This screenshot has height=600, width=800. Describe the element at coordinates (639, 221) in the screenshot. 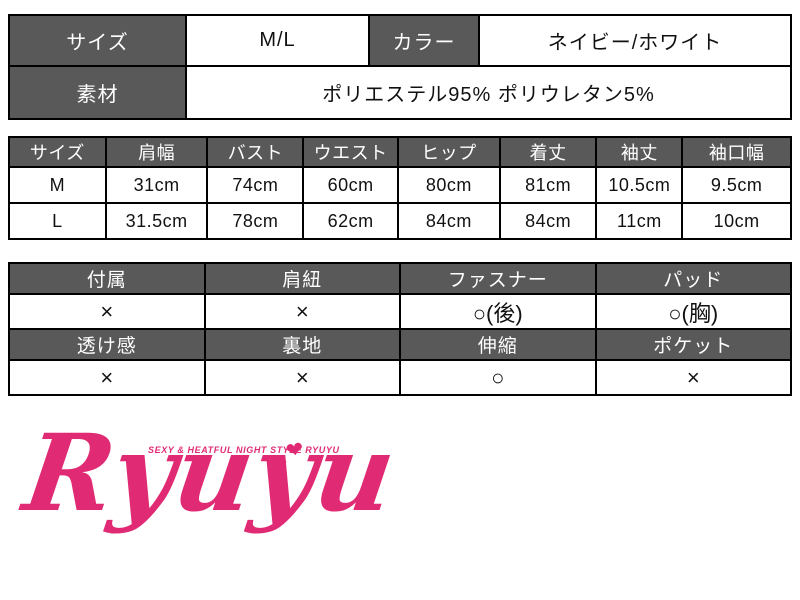

I see `size-chart-value-cell: 11cm` at that location.